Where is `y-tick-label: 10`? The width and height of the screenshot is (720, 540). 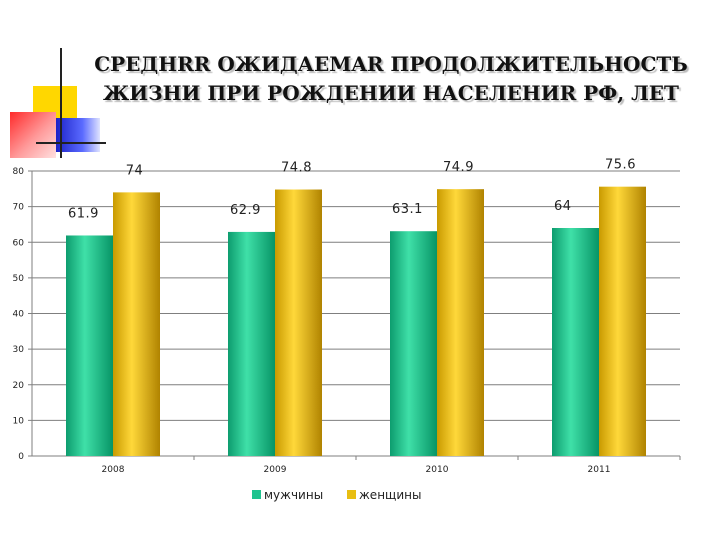 y-tick-label: 10 is located at coordinates (19, 421).